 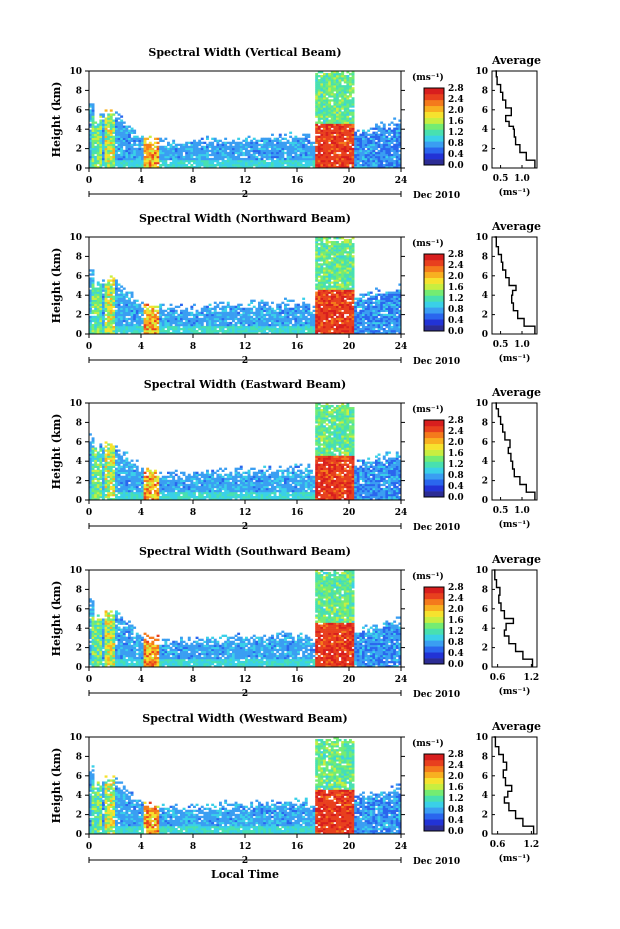 I want to click on average-panel: Average 0 2 4 6 8 10 0.6 1.2 (ms⁻¹), so click(x=508, y=625).